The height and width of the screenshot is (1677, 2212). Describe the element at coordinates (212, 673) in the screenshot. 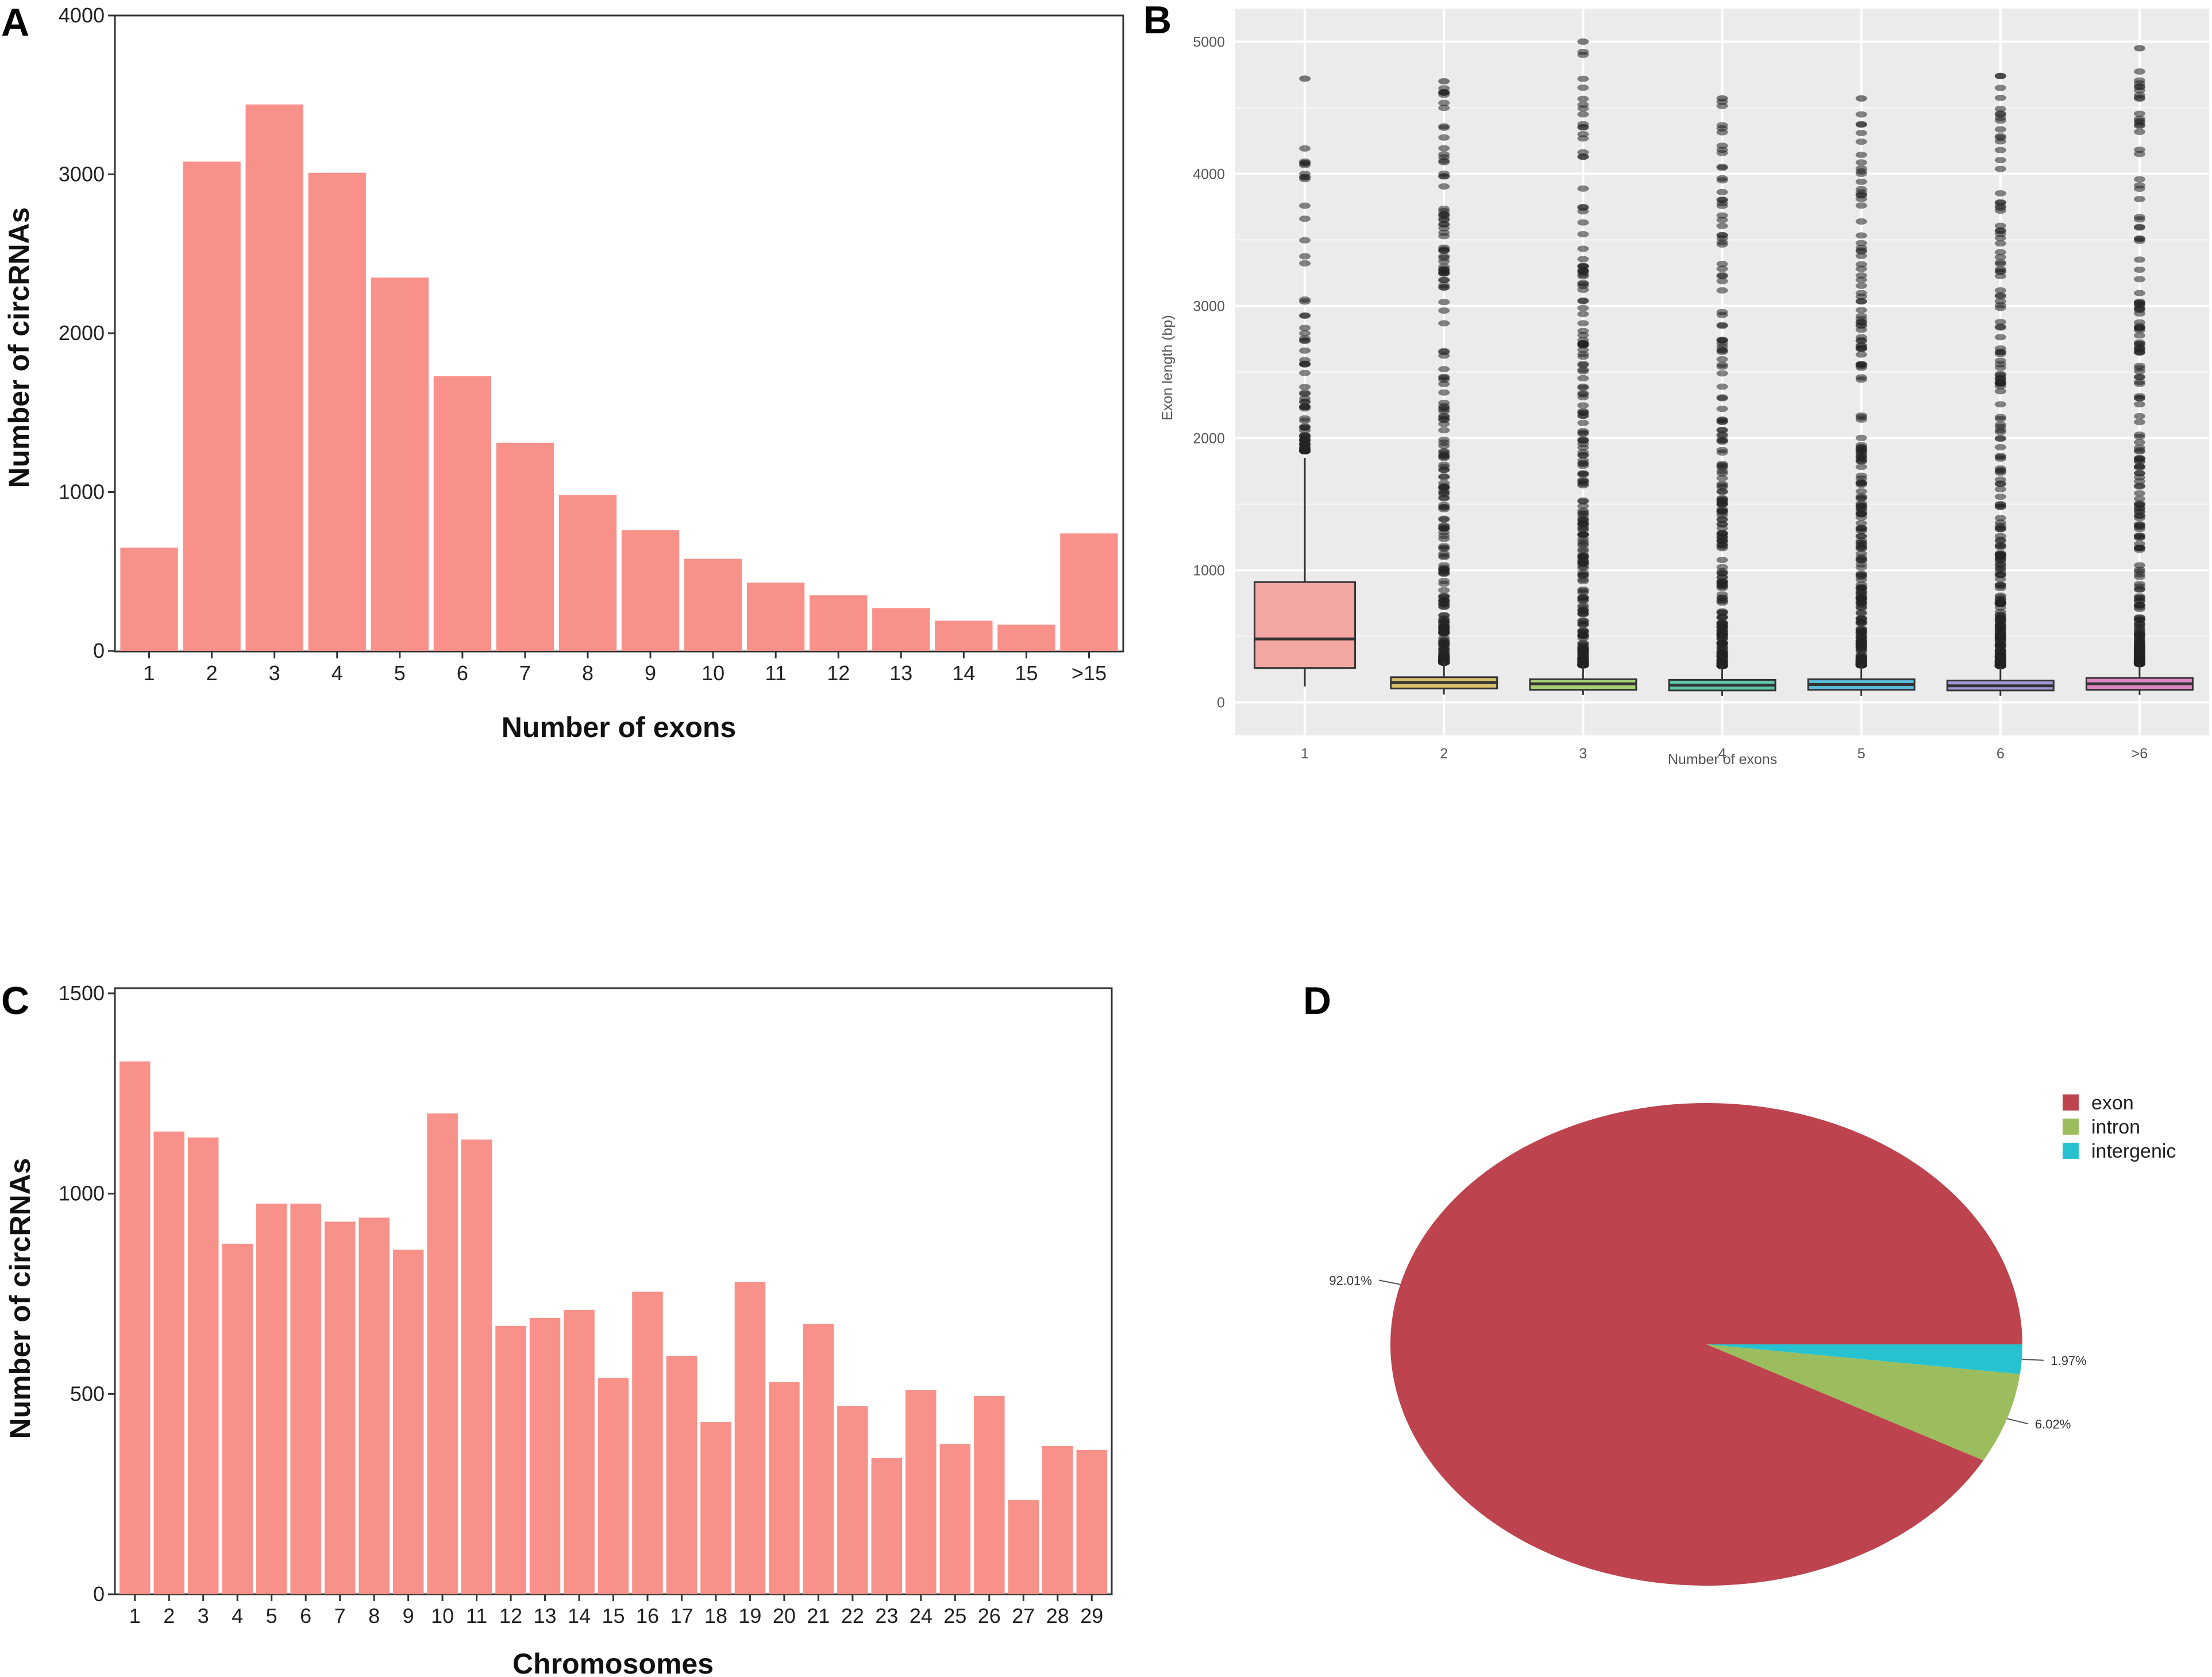

I see `panel-a-x-tick-label: 2` at that location.